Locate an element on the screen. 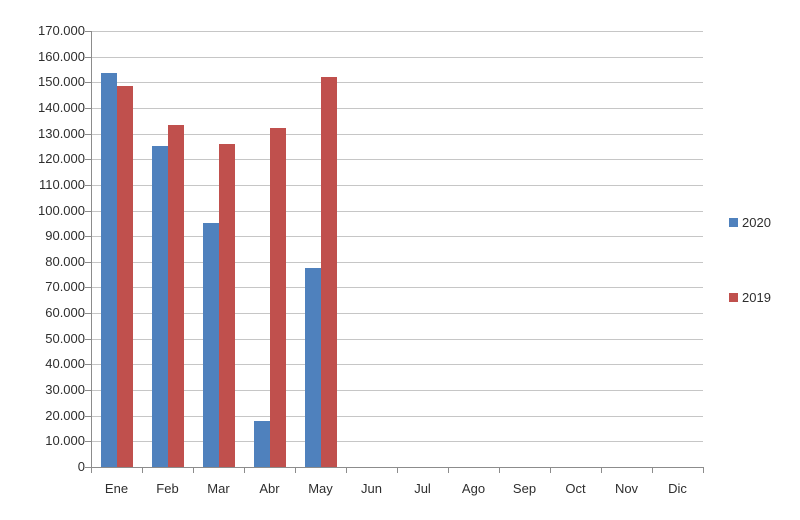 Image resolution: width=800 pixels, height=520 pixels. legend-label: 2020 is located at coordinates (756, 222).